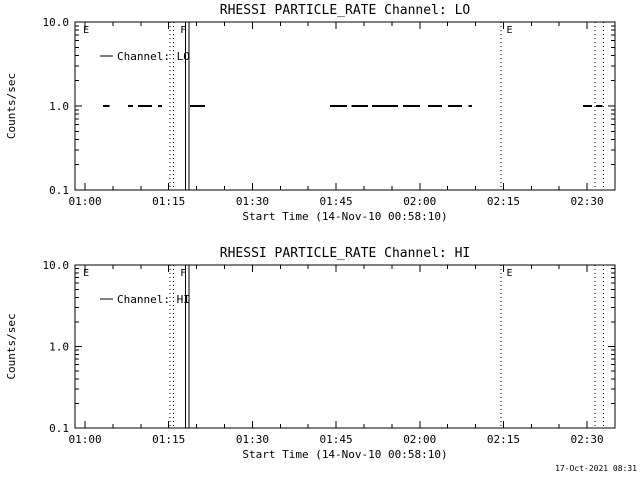 The width and height of the screenshot is (640, 480). What do you see at coordinates (345, 10) in the screenshot?
I see `svg-text:RHESSI PARTICLE_RATE Channel:: RHESSI PARTICLE_RATE Channel: LO` at bounding box center [345, 10].